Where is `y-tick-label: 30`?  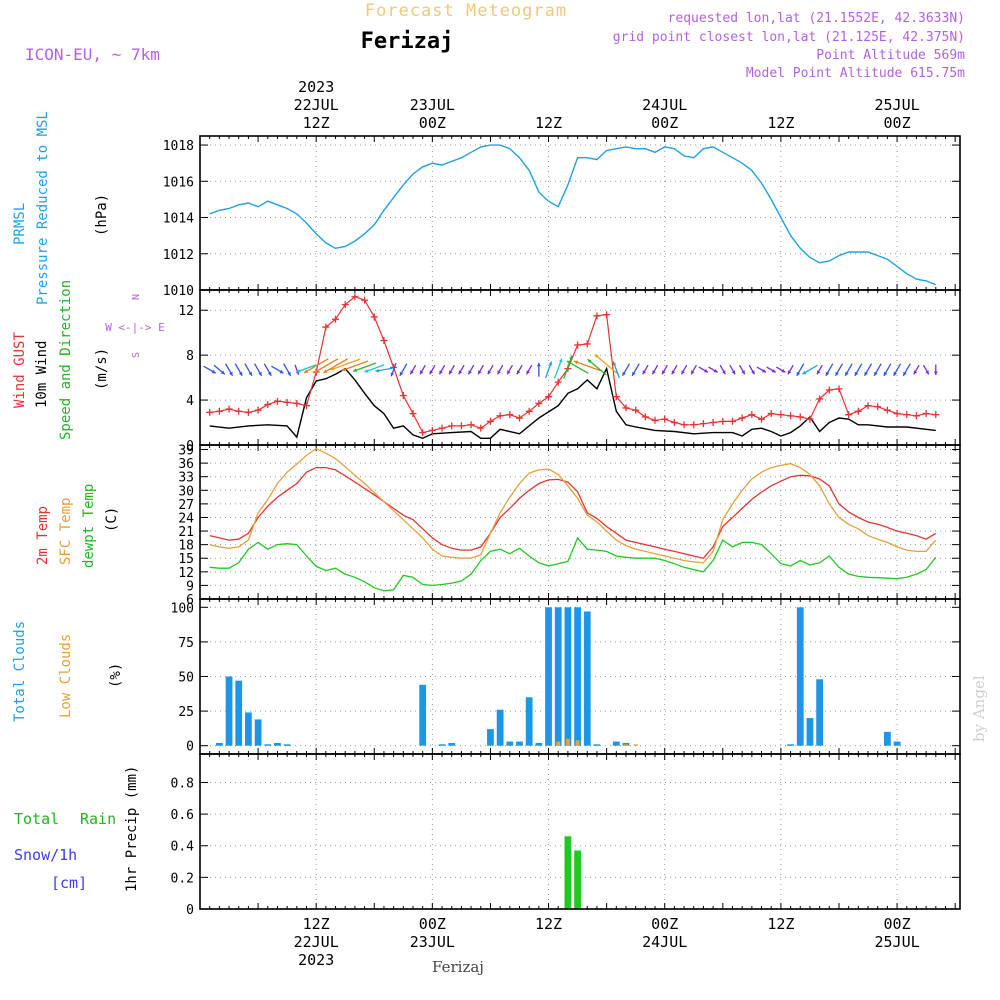
y-tick-label: 30 is located at coordinates (186, 491).